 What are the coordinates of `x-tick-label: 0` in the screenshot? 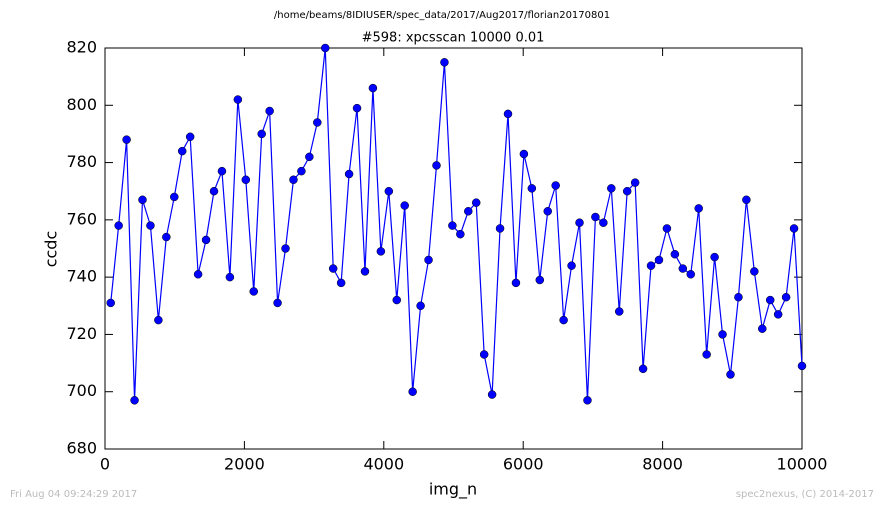 It's located at (105, 464).